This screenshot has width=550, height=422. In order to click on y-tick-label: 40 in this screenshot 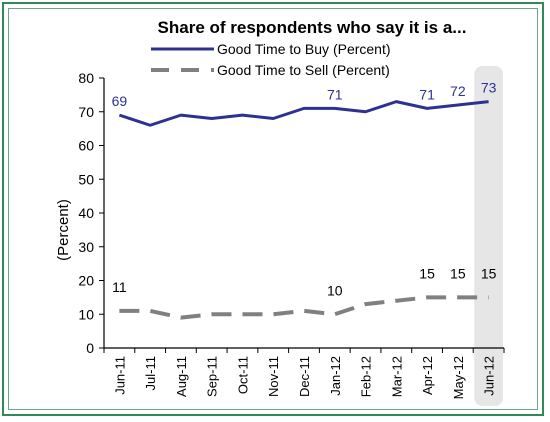, I will do `click(86, 213)`.